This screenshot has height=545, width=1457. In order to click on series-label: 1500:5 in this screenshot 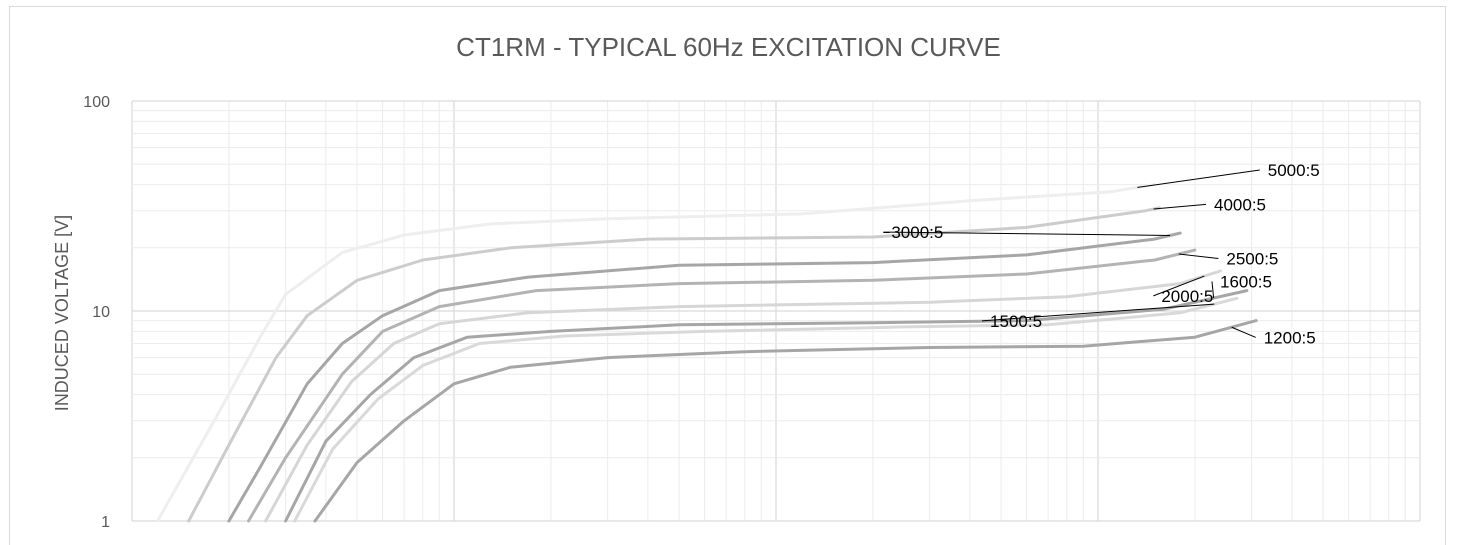, I will do `click(1016, 321)`.